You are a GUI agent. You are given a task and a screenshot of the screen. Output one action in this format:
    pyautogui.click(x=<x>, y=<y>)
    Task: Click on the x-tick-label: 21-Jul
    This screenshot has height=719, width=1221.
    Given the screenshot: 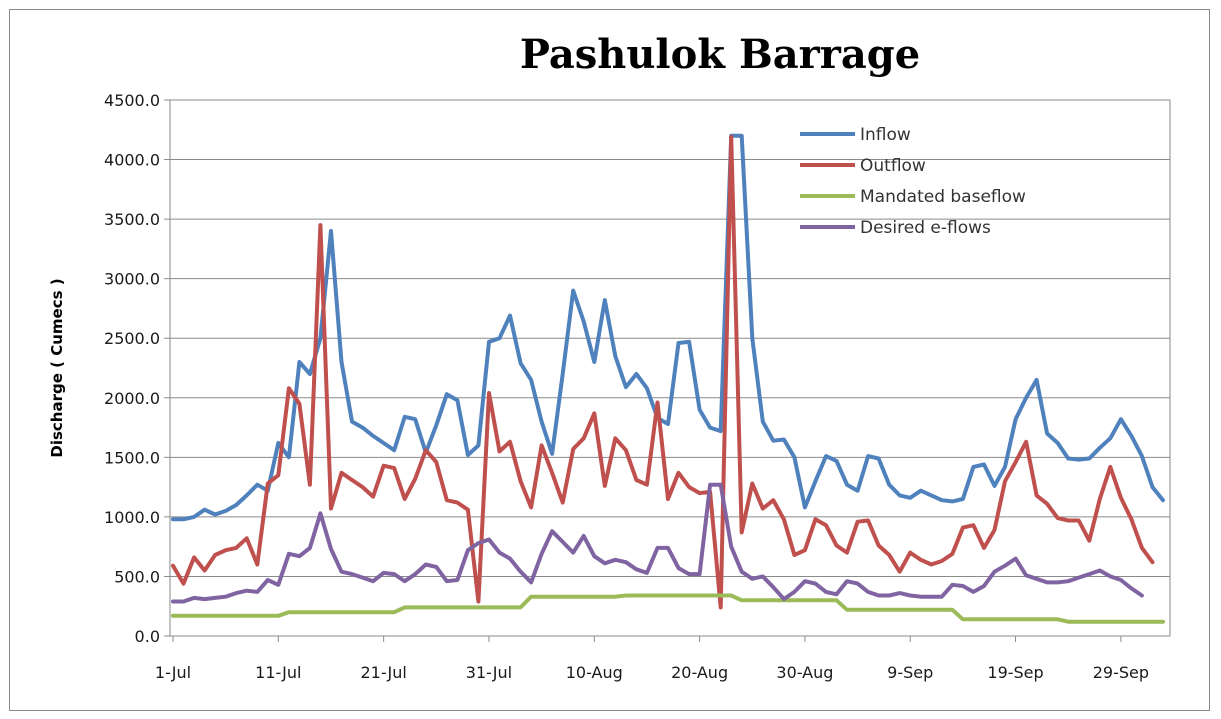 What is the action you would take?
    pyautogui.click(x=383, y=672)
    